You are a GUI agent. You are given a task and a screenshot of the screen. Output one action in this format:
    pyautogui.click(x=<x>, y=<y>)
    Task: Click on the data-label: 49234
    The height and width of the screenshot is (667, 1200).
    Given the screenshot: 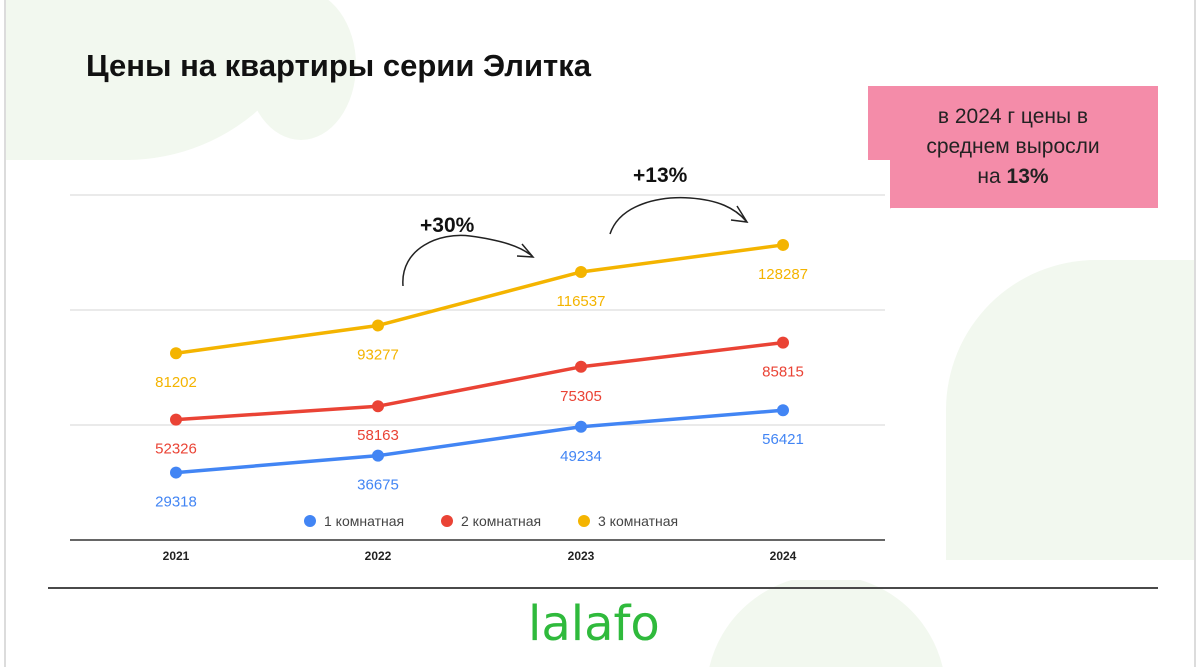 What is the action you would take?
    pyautogui.click(x=581, y=456)
    